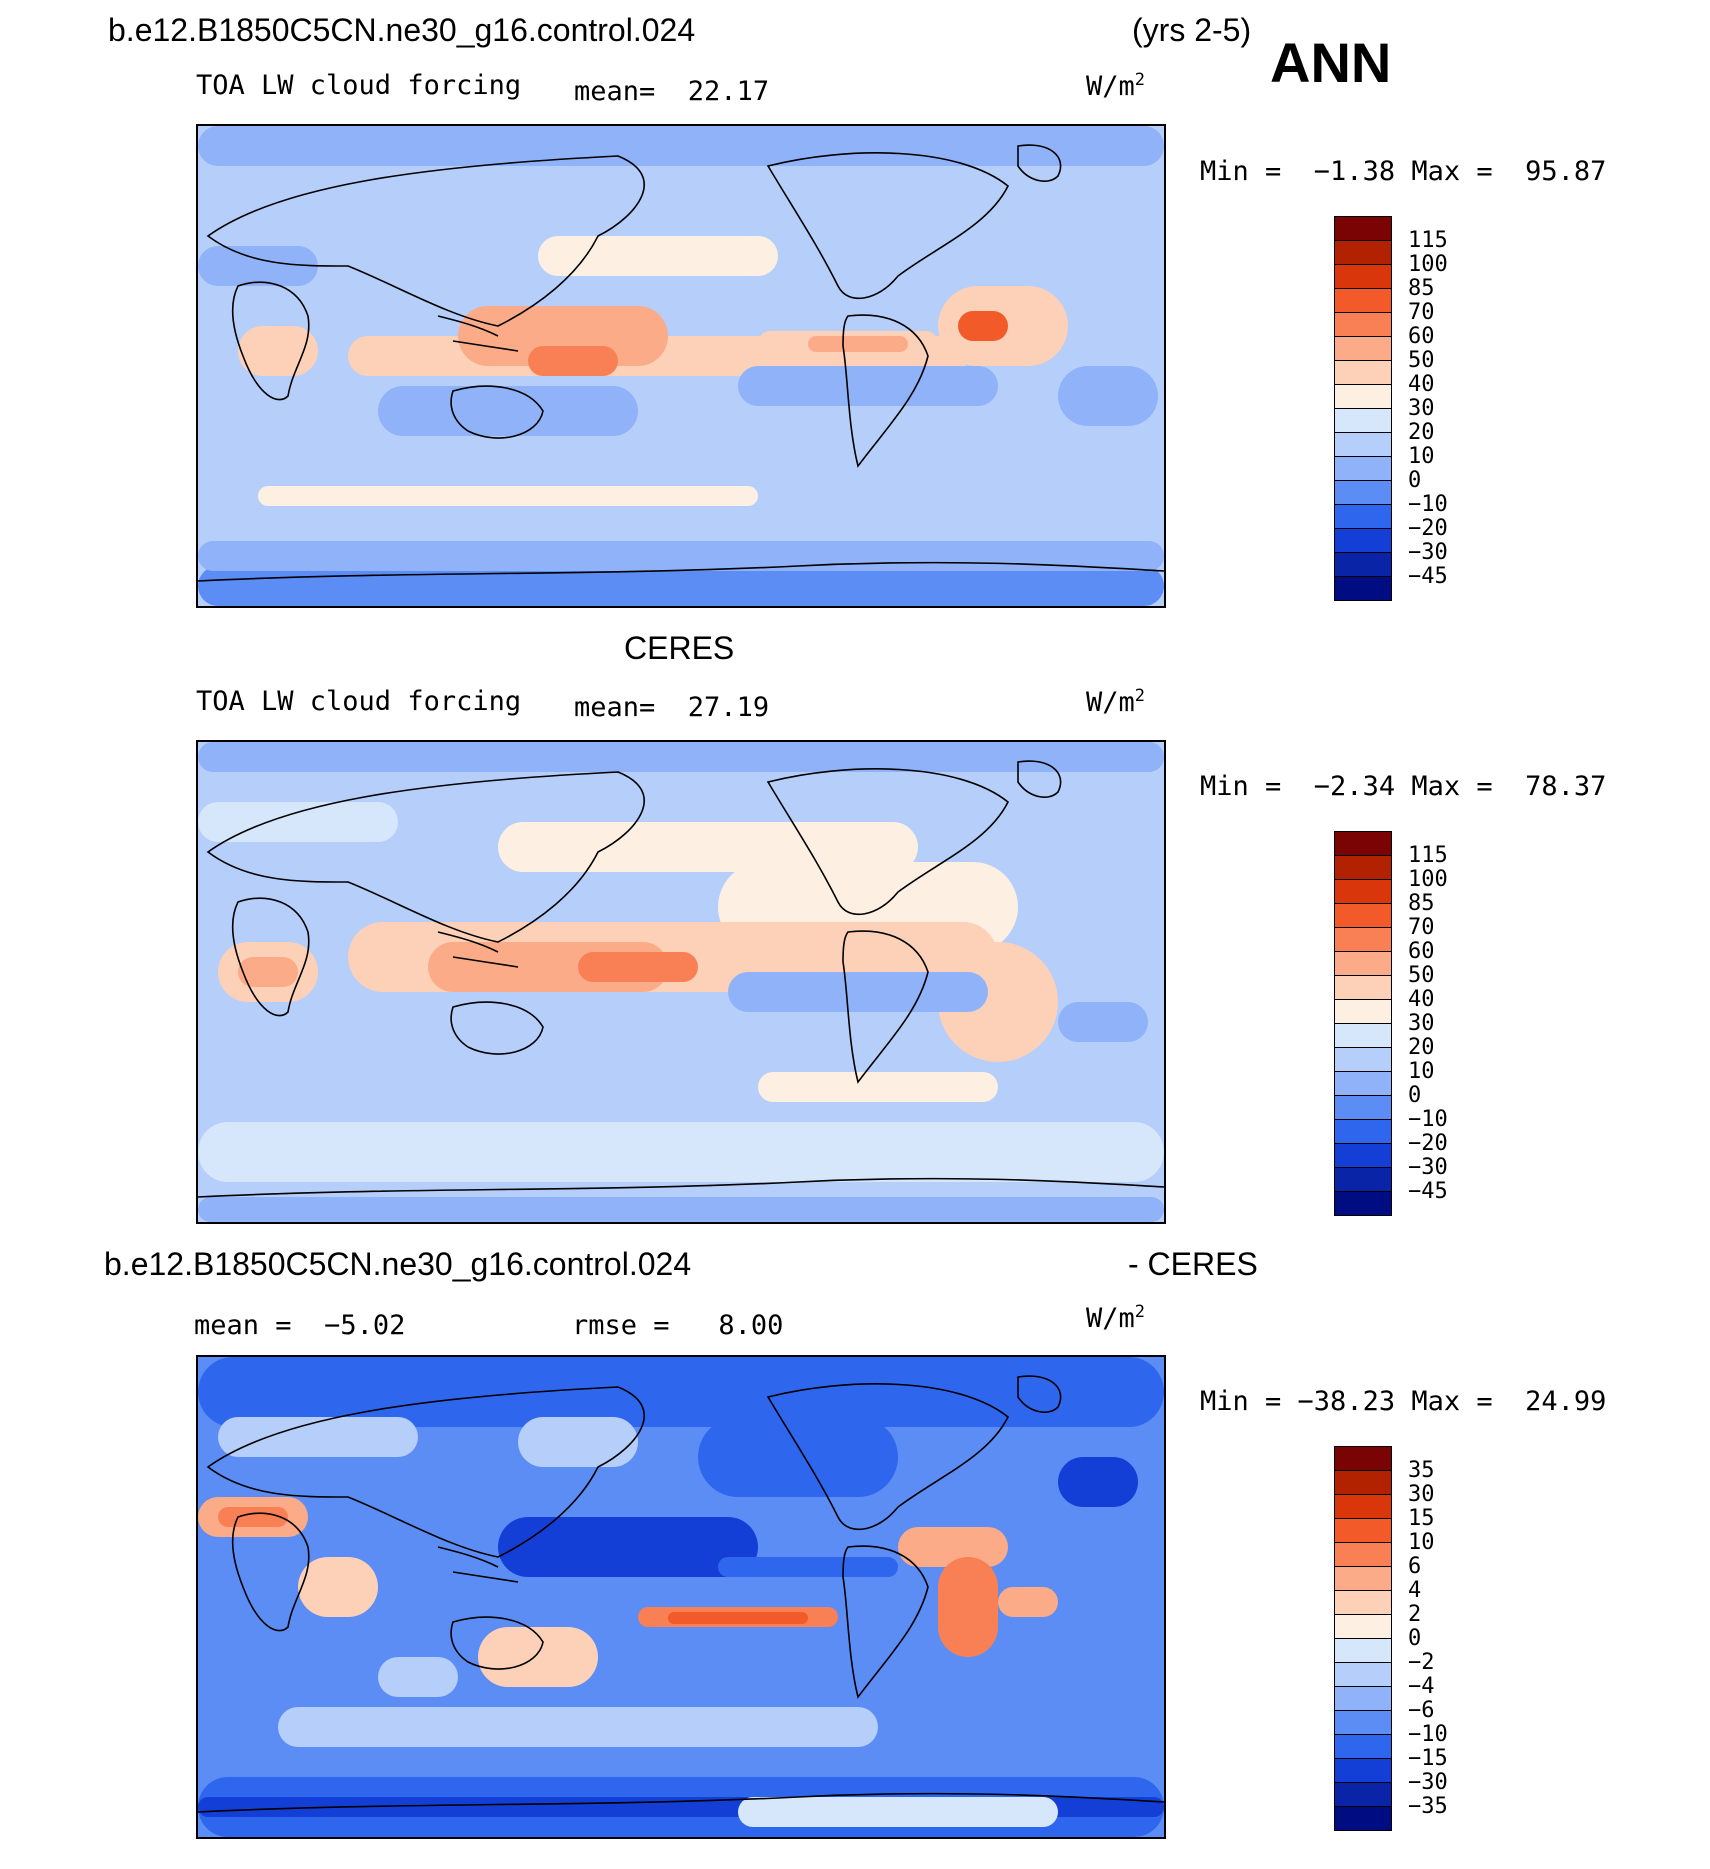 The height and width of the screenshot is (1869, 1710). What do you see at coordinates (1110, 1318) in the screenshot?
I see `panel3-units-base: W/m` at bounding box center [1110, 1318].